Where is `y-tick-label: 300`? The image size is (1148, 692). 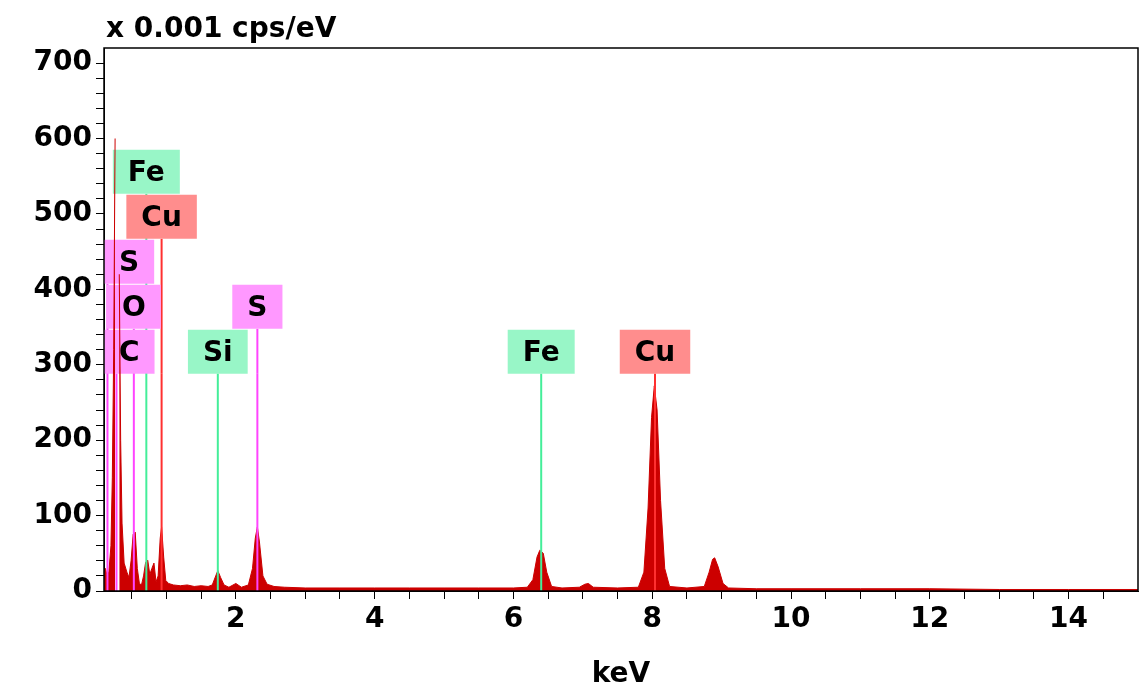 y-tick-label: 300 is located at coordinates (62, 363).